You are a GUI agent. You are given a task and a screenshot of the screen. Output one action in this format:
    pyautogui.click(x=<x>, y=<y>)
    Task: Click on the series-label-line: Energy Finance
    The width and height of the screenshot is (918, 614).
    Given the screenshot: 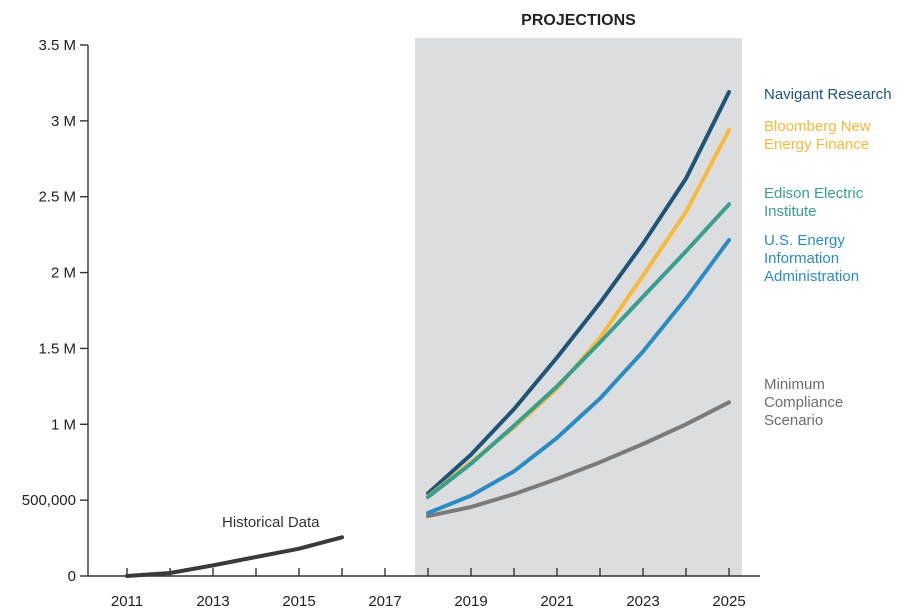 What is the action you would take?
    pyautogui.click(x=816, y=144)
    